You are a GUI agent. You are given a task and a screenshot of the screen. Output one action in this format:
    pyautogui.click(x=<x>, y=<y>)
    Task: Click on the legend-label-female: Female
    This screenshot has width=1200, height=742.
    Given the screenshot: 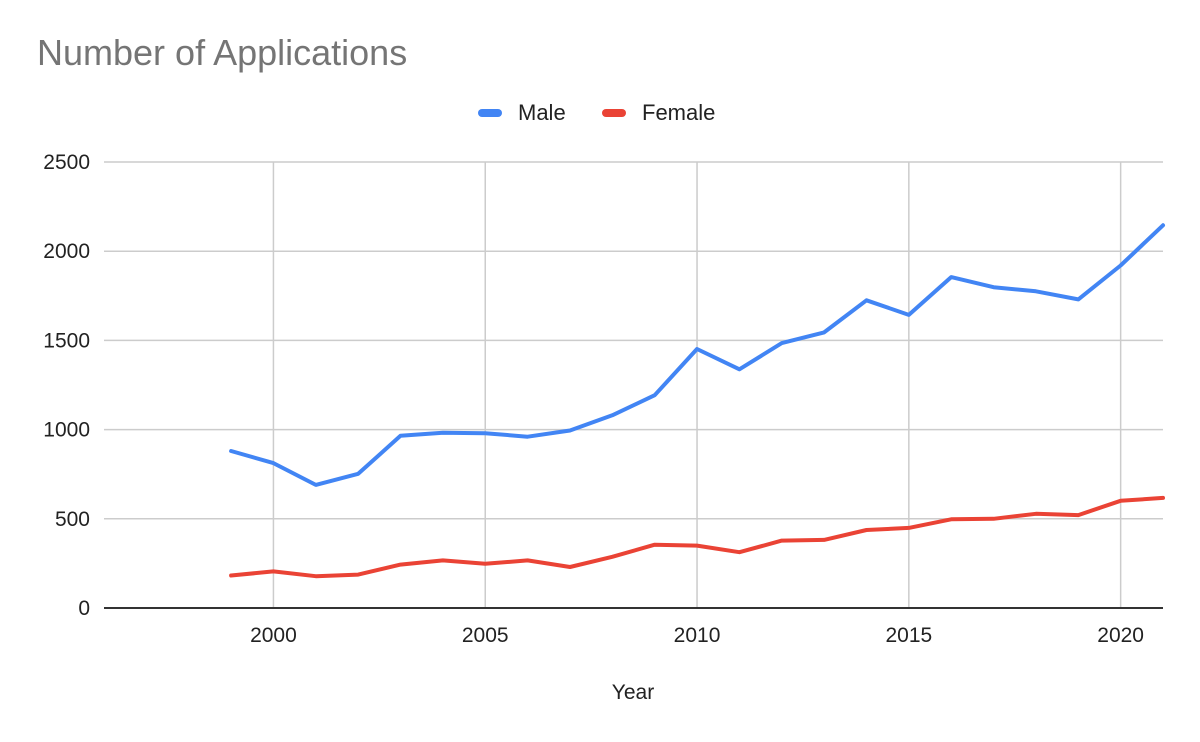 What is the action you would take?
    pyautogui.click(x=679, y=112)
    